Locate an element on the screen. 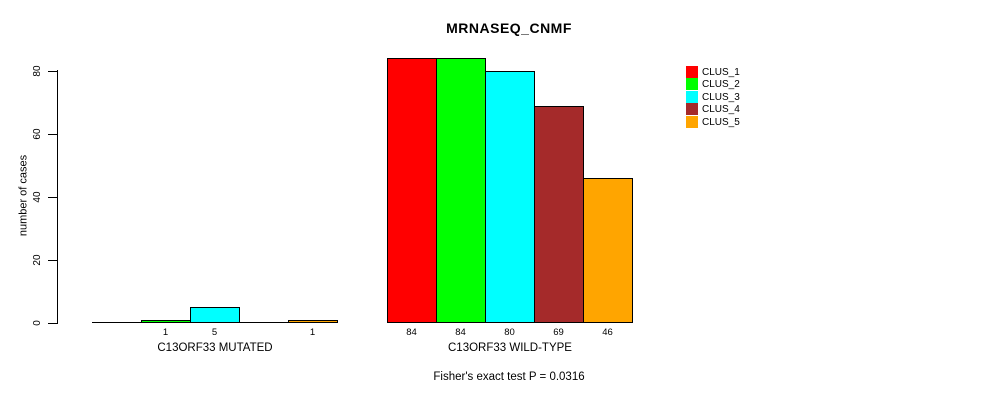  legend-label-clus-4: CLUS_4 is located at coordinates (721, 109).